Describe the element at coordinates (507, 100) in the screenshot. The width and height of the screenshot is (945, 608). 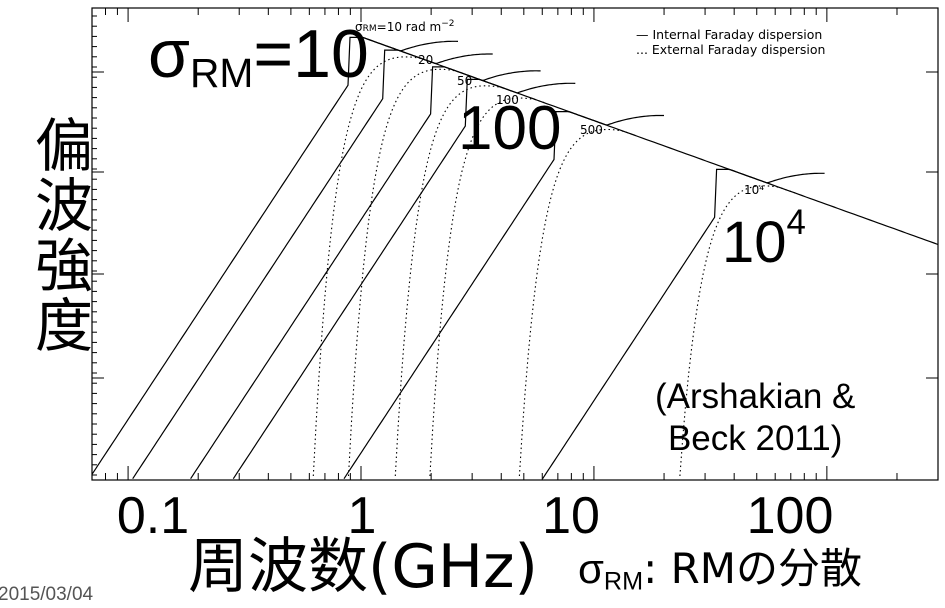
I see `rm-label-100: 100` at that location.